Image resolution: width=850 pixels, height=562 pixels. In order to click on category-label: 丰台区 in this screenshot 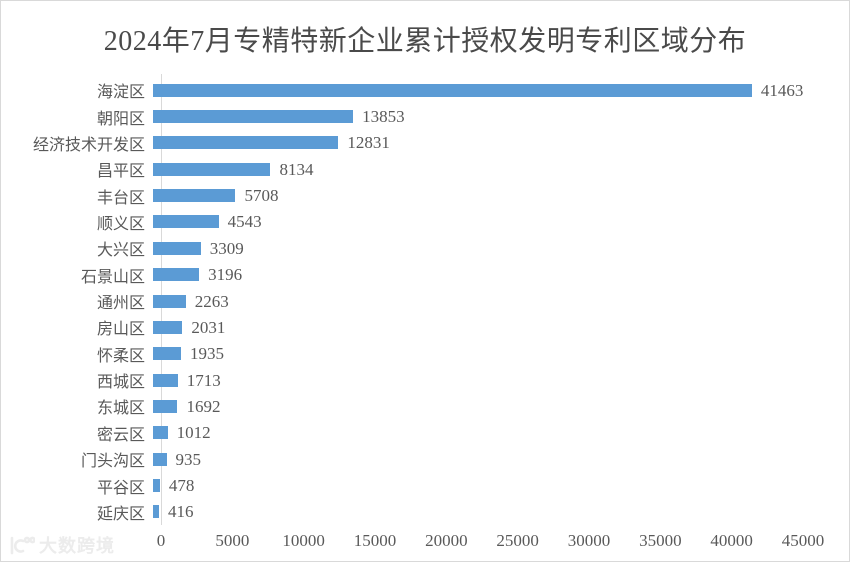, I will do `click(120, 198)`.